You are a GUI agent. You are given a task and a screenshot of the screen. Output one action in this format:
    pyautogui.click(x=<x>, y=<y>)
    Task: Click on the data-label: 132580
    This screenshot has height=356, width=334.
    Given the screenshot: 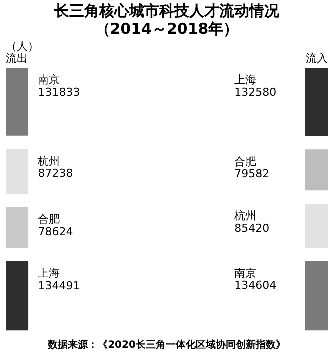 What is the action you would take?
    pyautogui.click(x=255, y=92)
    